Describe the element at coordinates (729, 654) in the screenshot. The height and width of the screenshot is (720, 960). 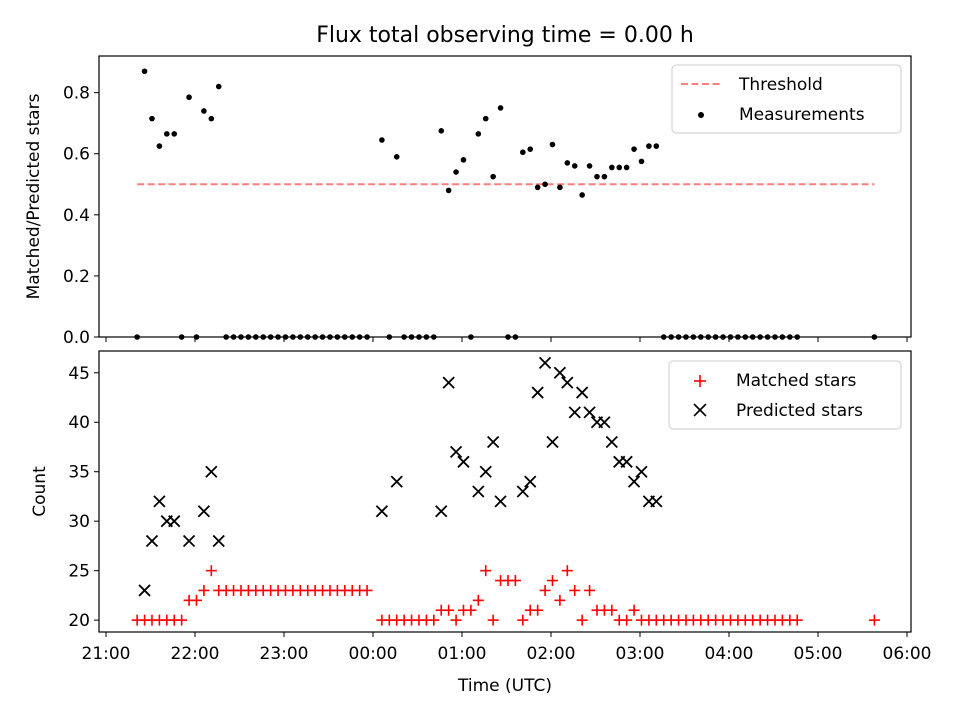
I see `x-tick-label: 04:00` at that location.